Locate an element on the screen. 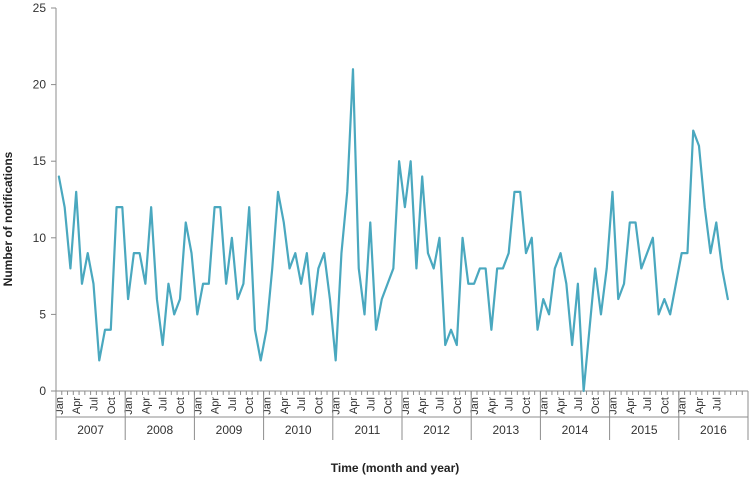 The width and height of the screenshot is (750, 477). x-year-label: 2011 is located at coordinates (367, 430).